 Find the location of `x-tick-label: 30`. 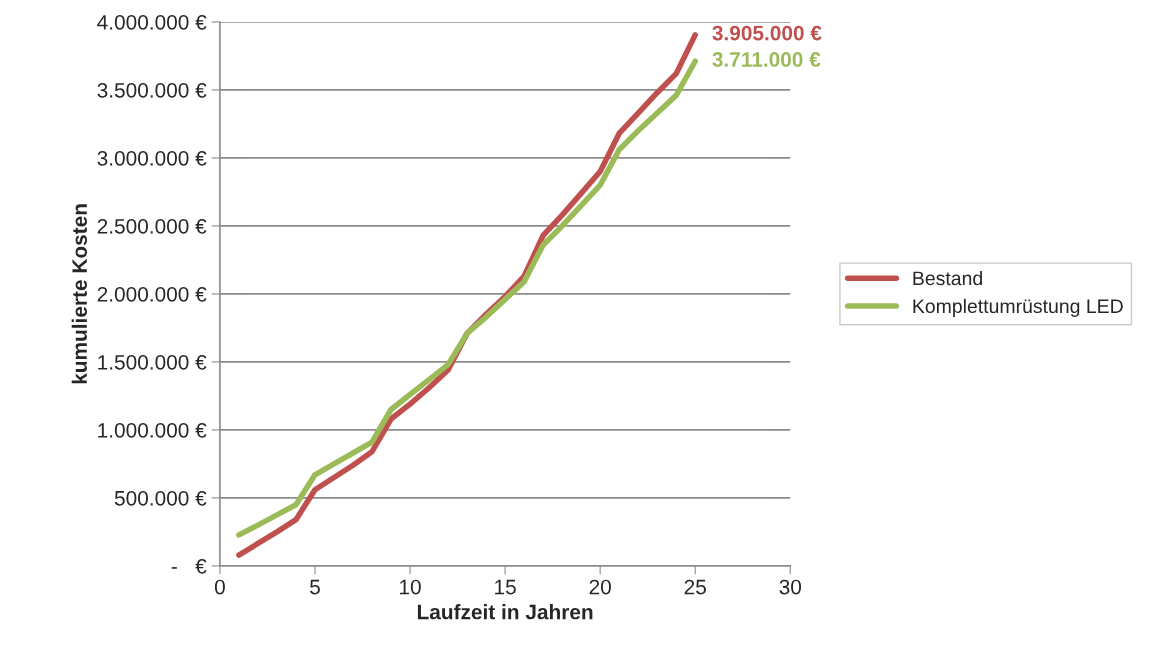

x-tick-label: 30 is located at coordinates (790, 587).